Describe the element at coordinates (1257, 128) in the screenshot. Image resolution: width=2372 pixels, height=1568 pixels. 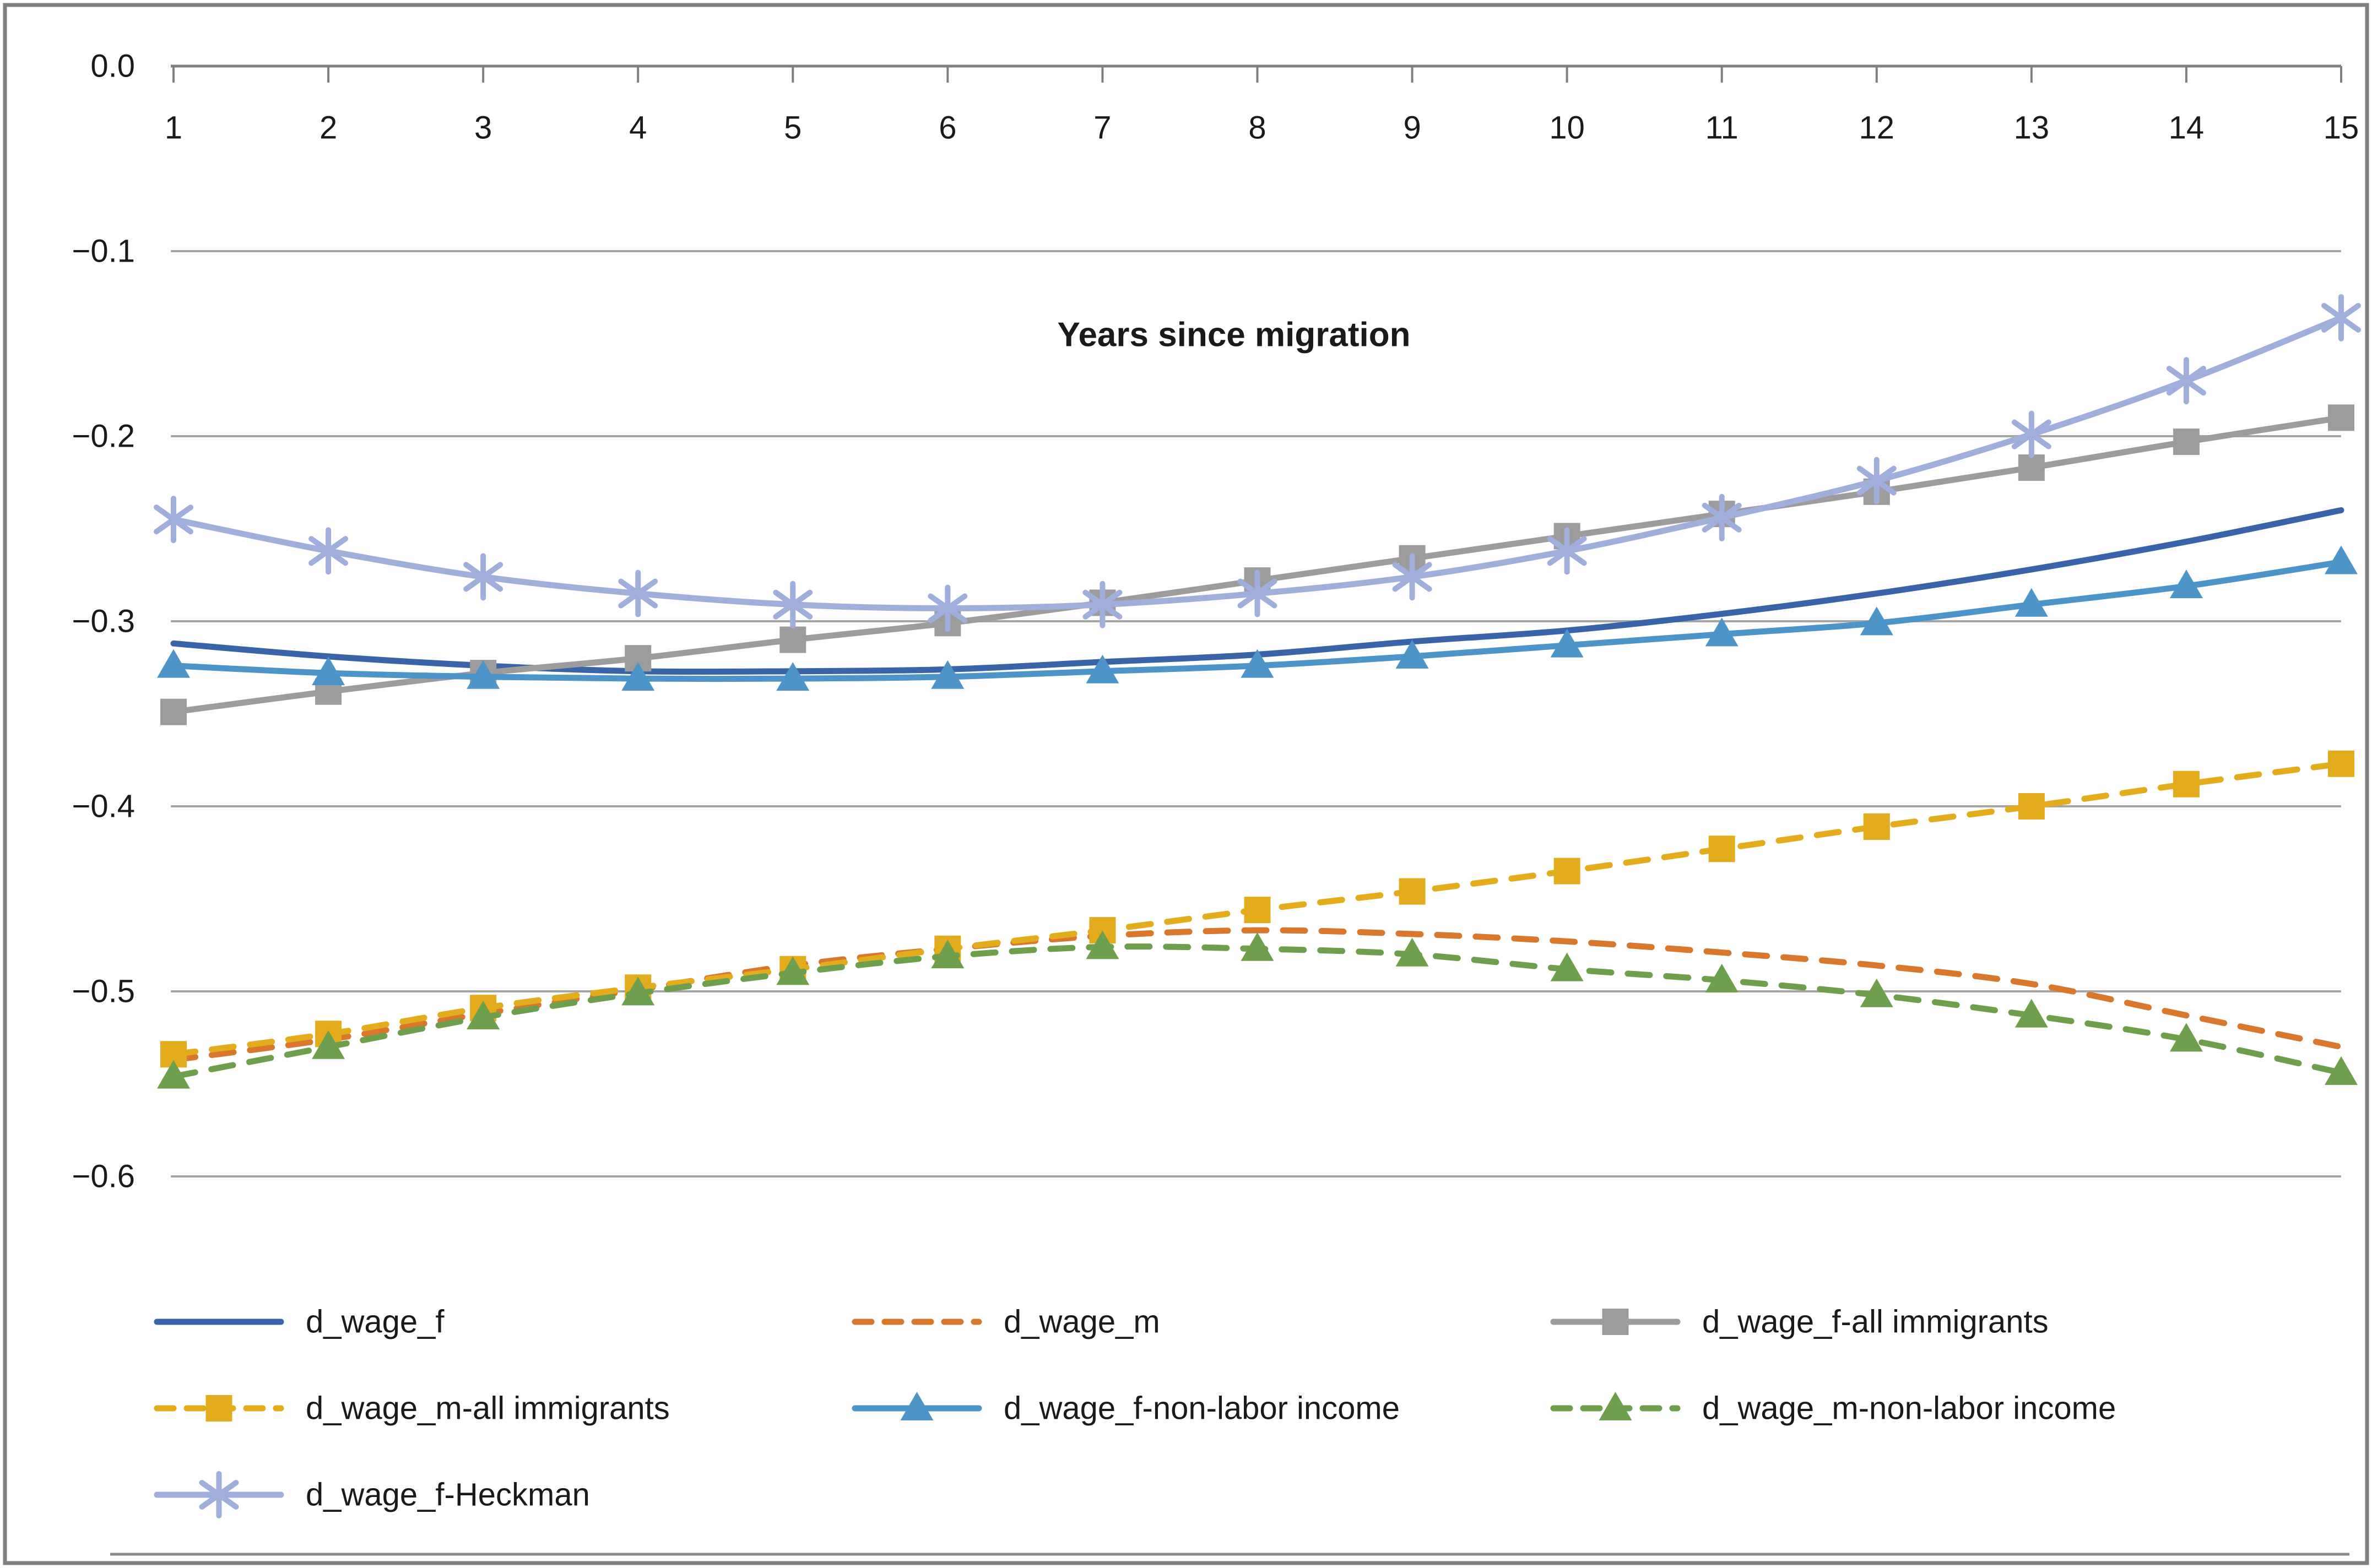
I see `x-tick-label: 8` at that location.